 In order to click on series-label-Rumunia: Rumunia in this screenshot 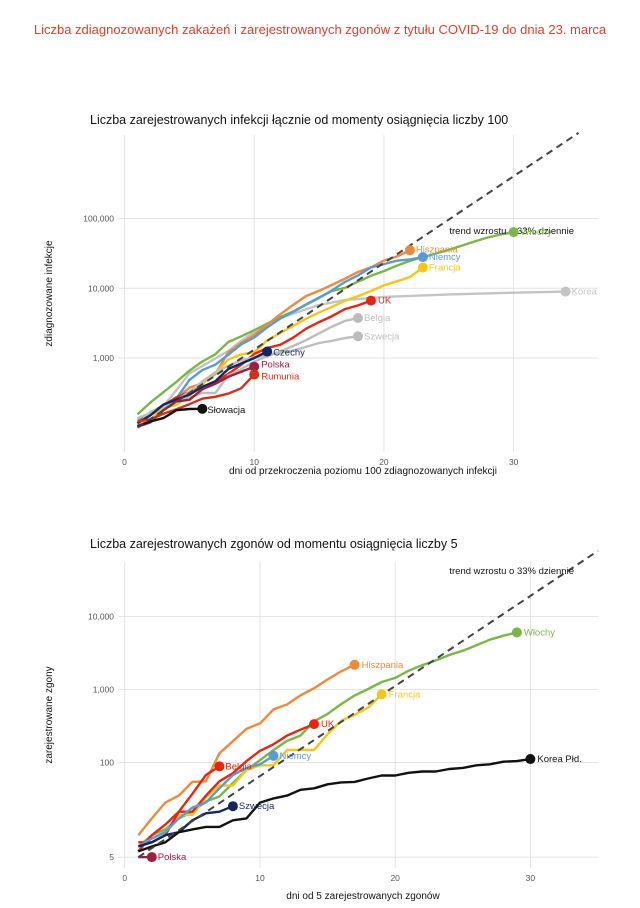, I will do `click(280, 377)`.